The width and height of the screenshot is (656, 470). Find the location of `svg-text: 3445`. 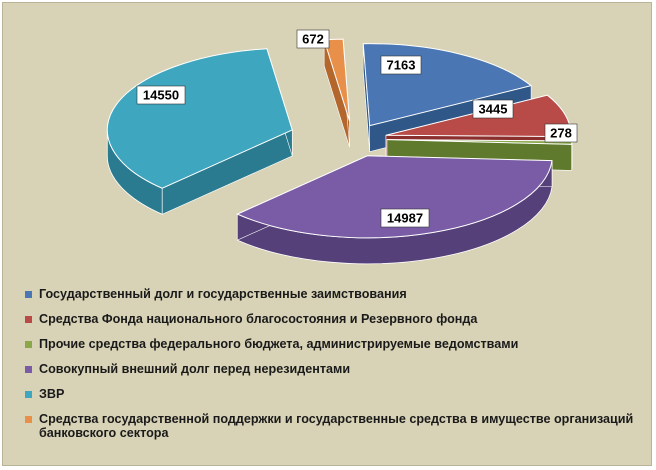

svg-text: 3445 is located at coordinates (493, 109).